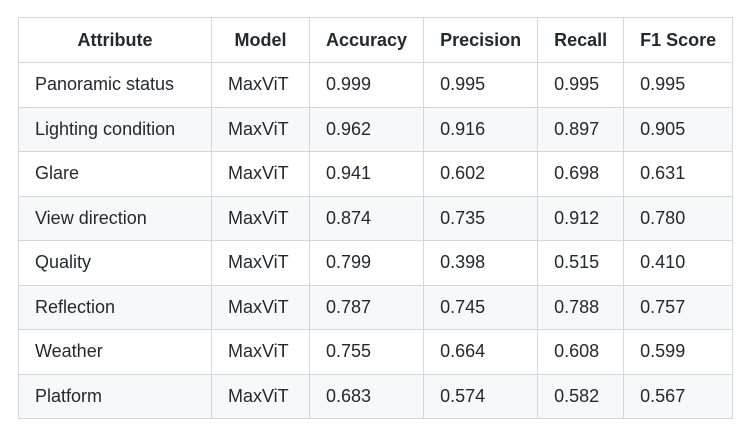 This screenshot has width=749, height=436. What do you see at coordinates (481, 307) in the screenshot?
I see `cell-precision: 0.745` at bounding box center [481, 307].